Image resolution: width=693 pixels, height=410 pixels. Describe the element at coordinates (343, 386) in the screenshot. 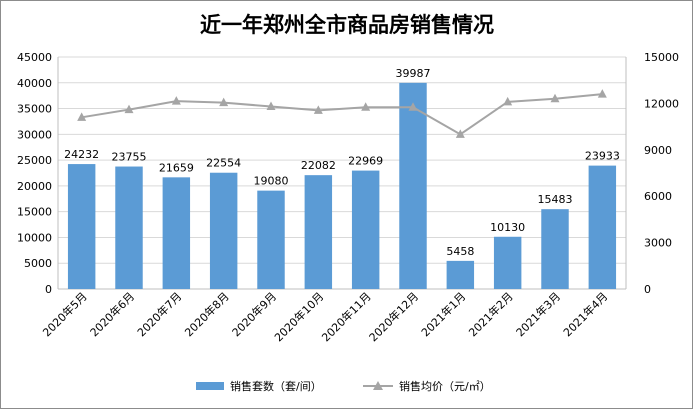

I see `legend: 销售套数（套/间） 销售均价（元/㎡）` at that location.